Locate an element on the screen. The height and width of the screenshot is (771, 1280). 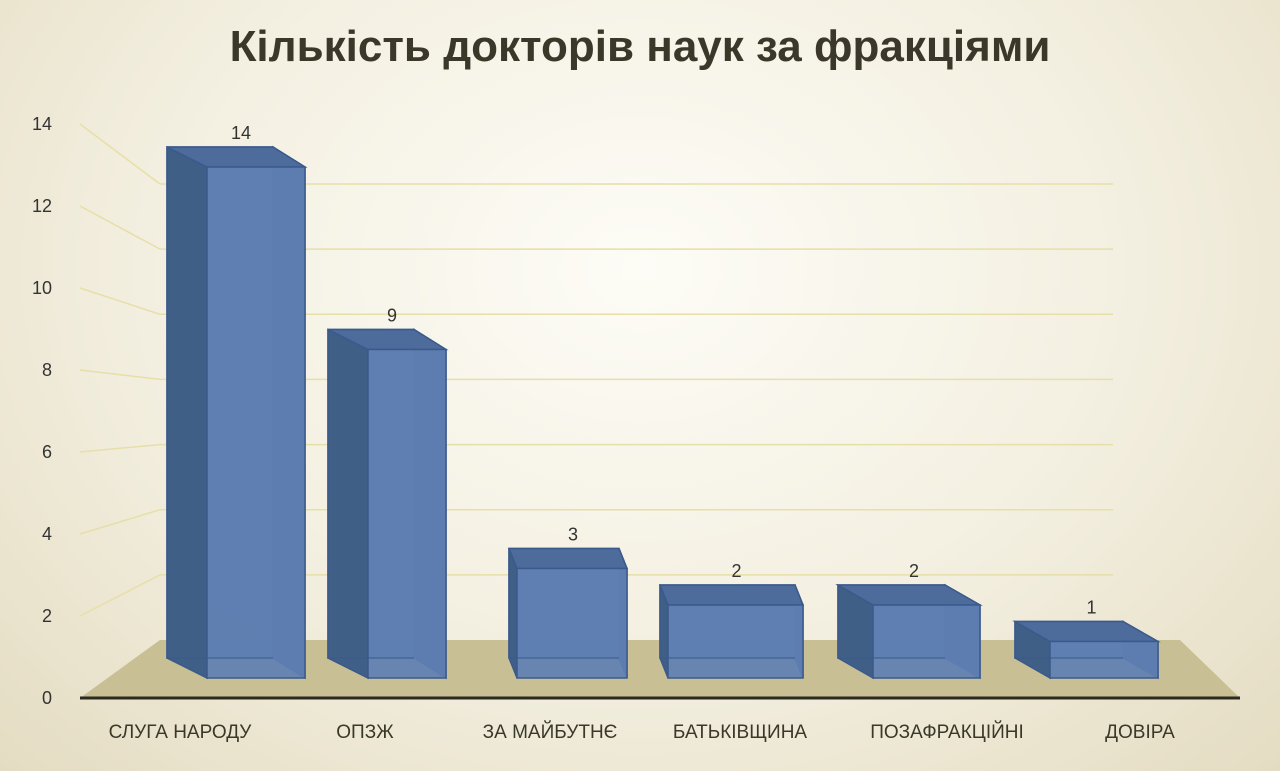
y-tick-label: 12 is located at coordinates (42, 206).